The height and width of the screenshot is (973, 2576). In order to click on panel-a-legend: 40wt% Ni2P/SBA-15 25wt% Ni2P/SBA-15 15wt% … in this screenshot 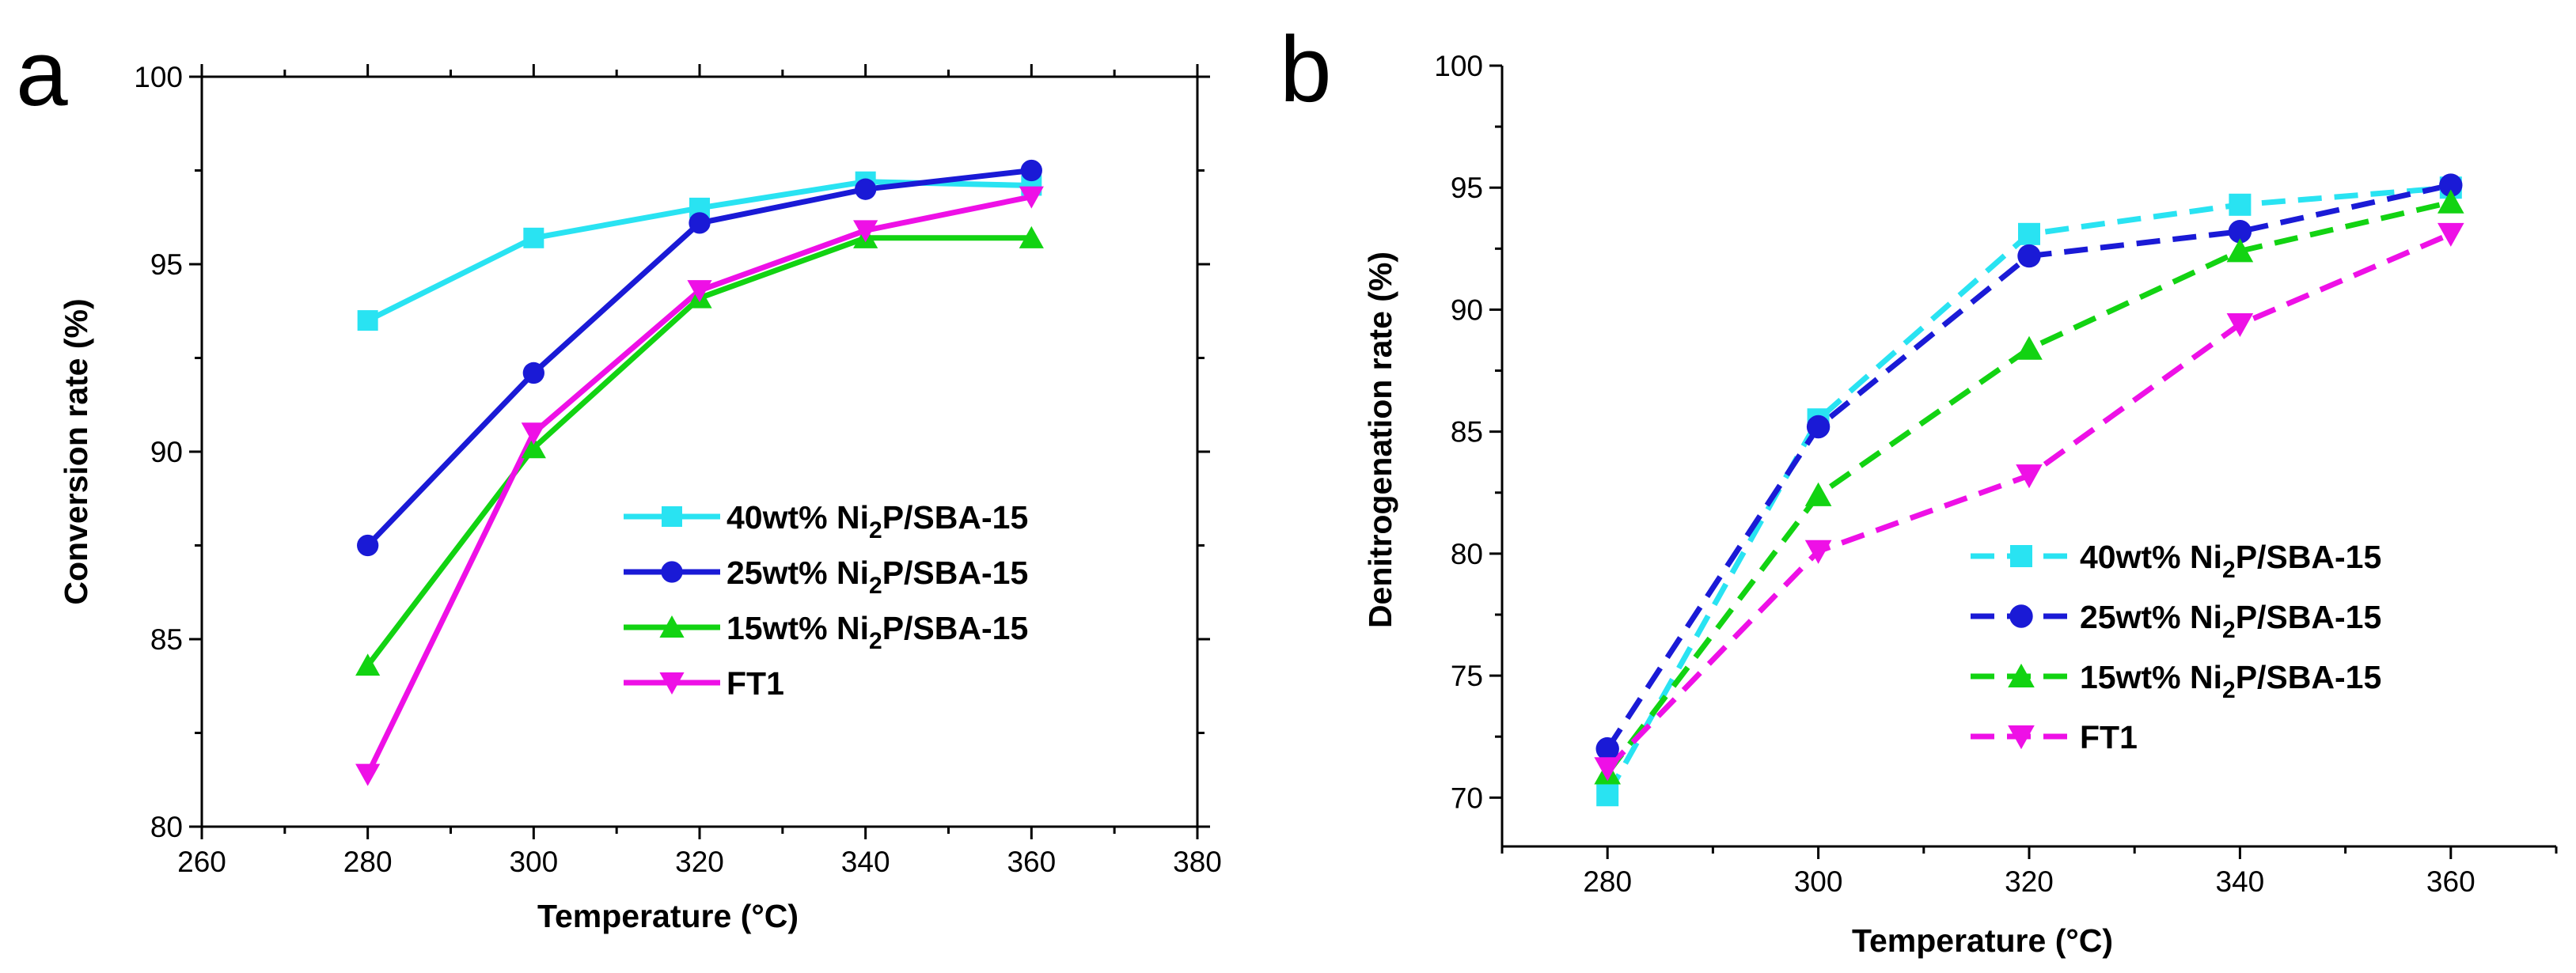, I will do `click(826, 600)`.